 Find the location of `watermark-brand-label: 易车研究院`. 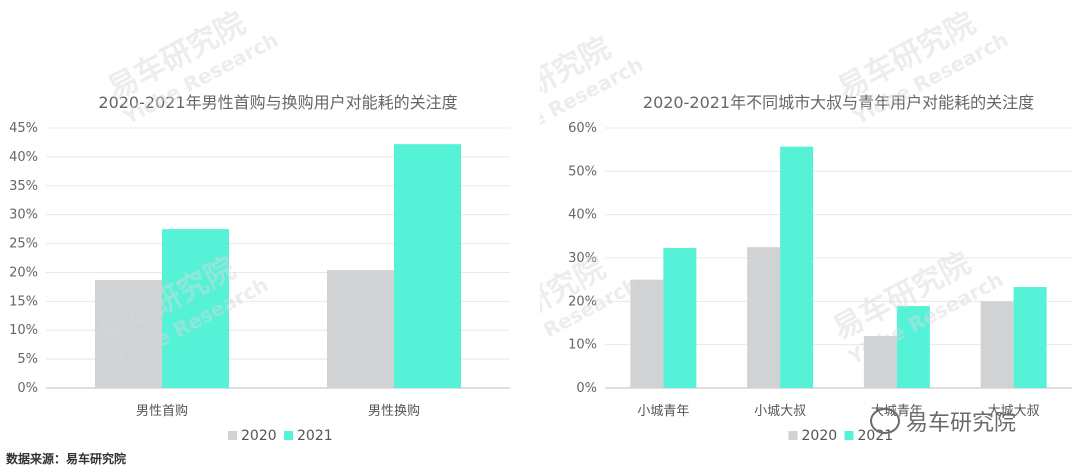

watermark-brand-label: 易车研究院 is located at coordinates (961, 423).